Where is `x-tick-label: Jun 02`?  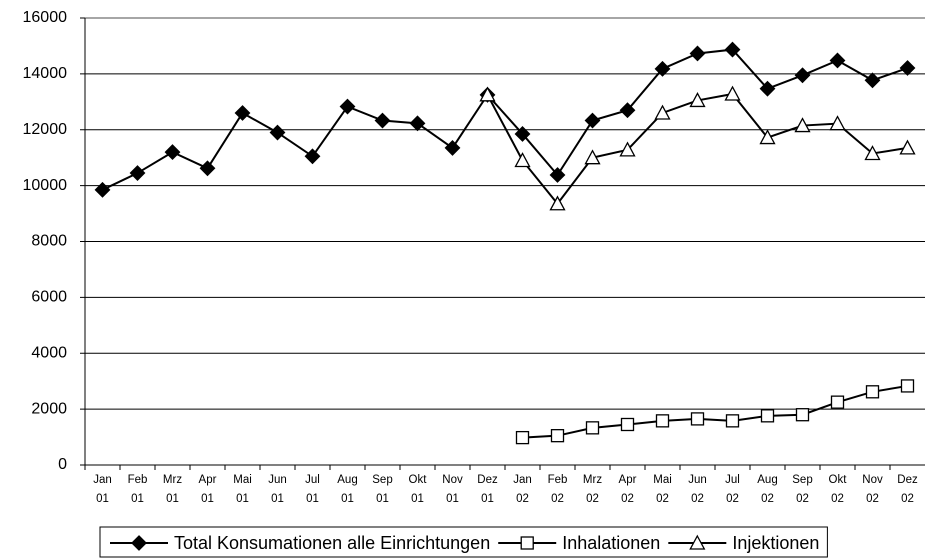 x-tick-label: Jun 02 is located at coordinates (697, 489).